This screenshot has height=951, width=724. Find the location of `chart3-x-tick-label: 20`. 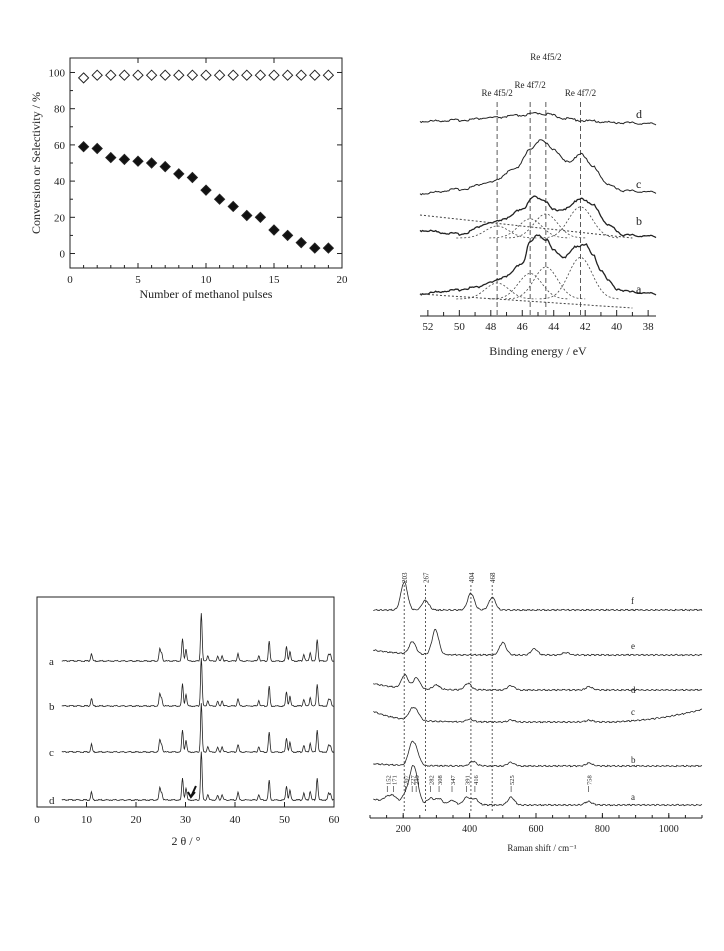

chart3-x-tick-label: 20 is located at coordinates (137, 820).